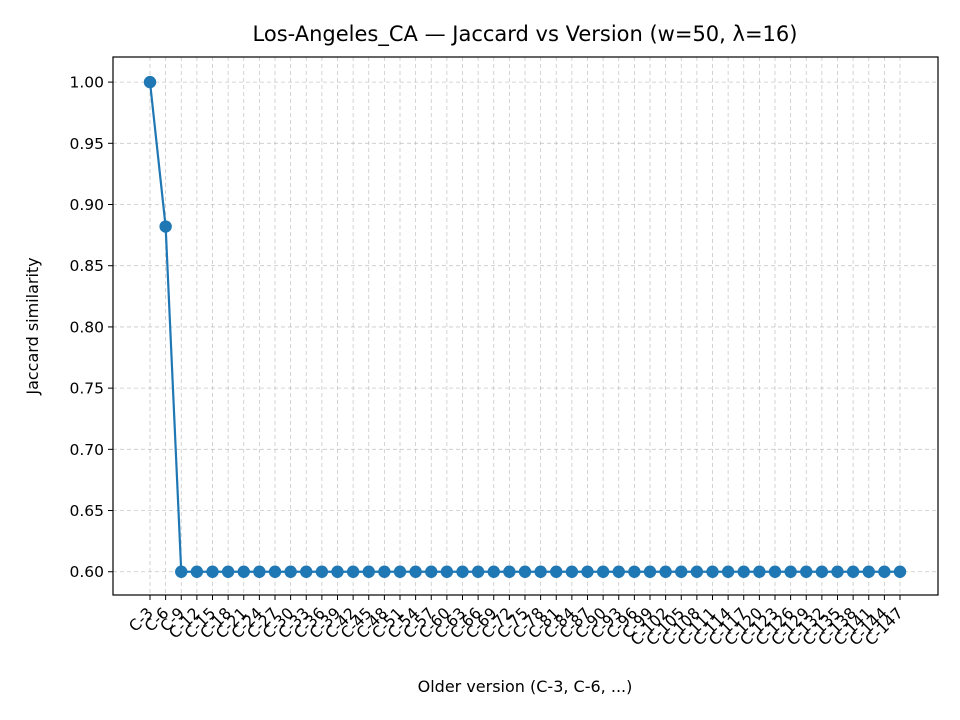 The width and height of the screenshot is (960, 720). I want to click on y-tick-label: 0.75, so click(86, 389).